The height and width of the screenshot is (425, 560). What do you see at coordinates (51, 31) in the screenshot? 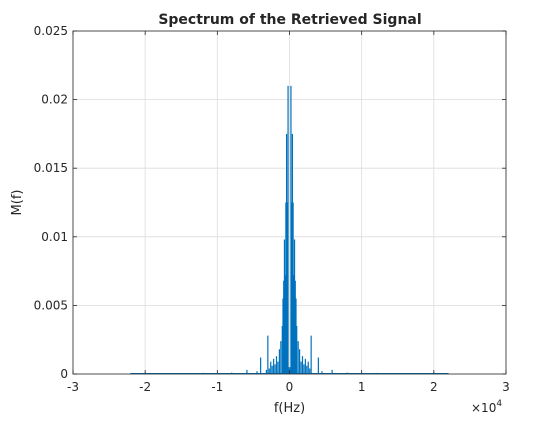
I see `y-tick-label: 0.025` at bounding box center [51, 31].